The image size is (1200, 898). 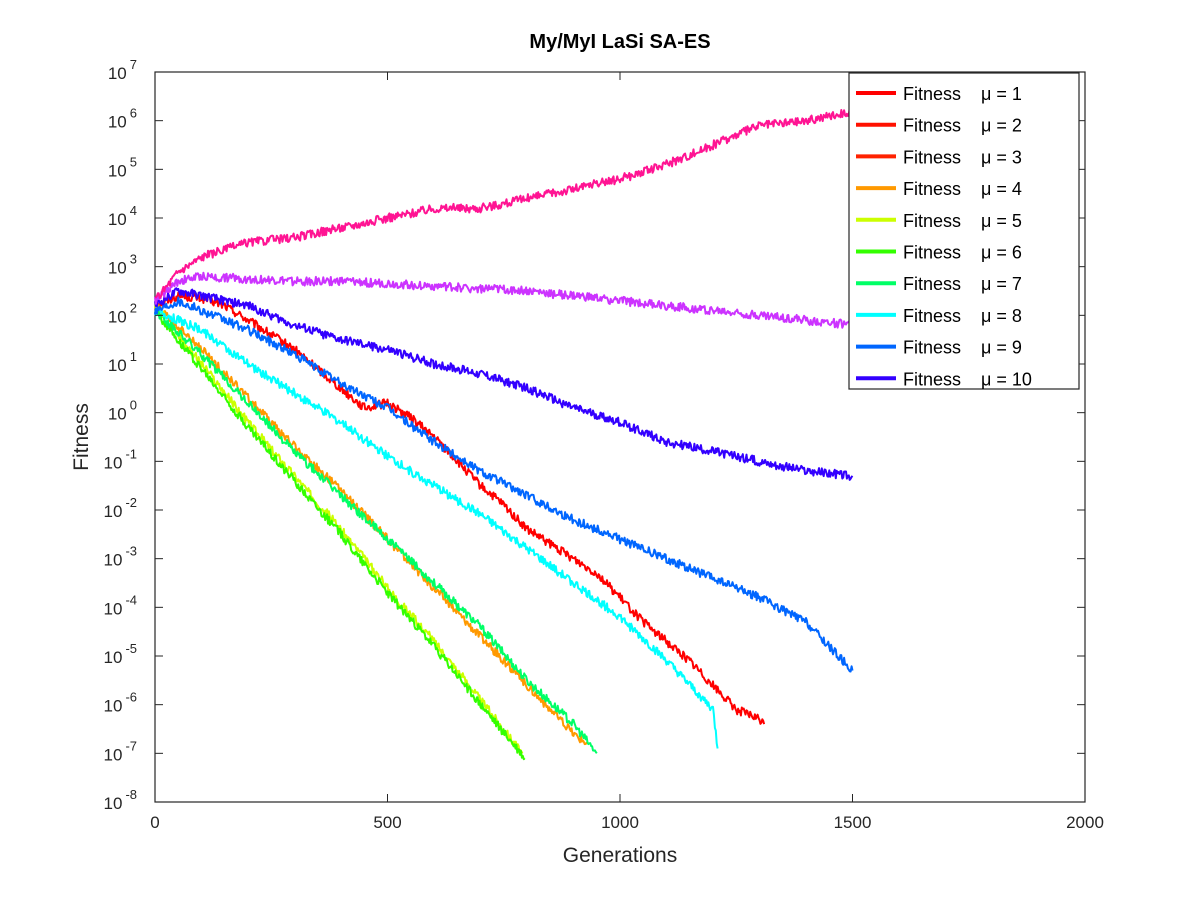 I want to click on y-axis-label: Fitness, so click(x=81, y=437).